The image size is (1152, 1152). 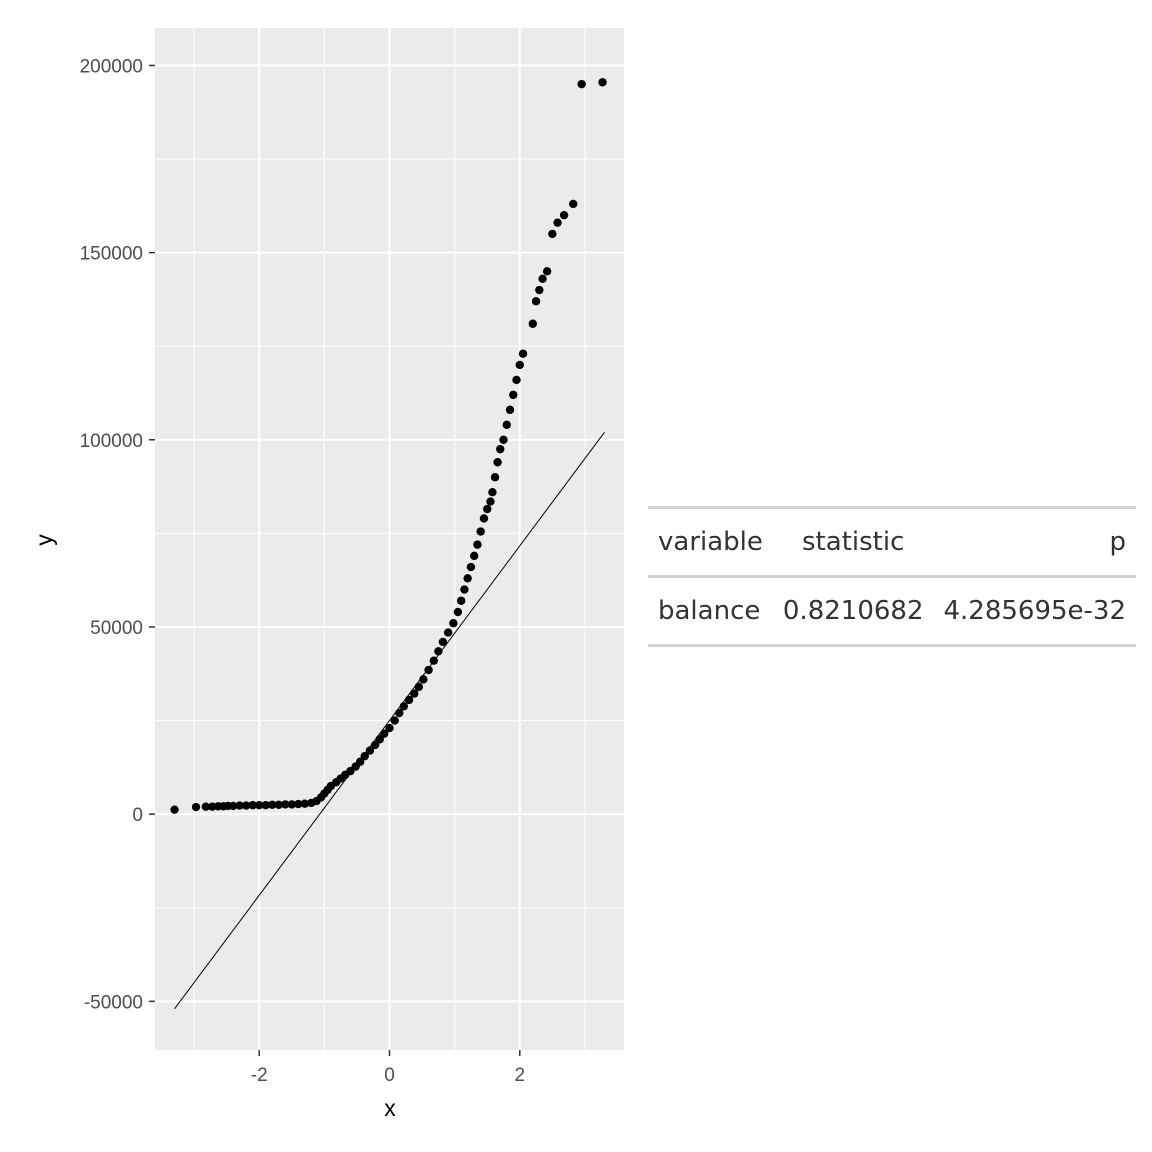 What do you see at coordinates (111, 441) in the screenshot?
I see `y-tick-label: 100000` at bounding box center [111, 441].